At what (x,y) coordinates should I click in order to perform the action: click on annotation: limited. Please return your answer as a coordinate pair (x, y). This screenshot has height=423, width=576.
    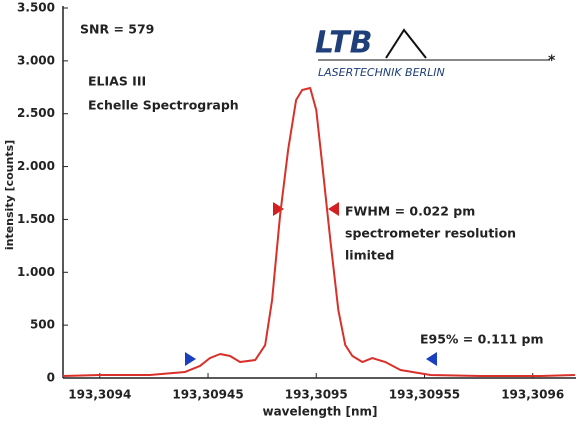
    Looking at the image, I should click on (369, 255).